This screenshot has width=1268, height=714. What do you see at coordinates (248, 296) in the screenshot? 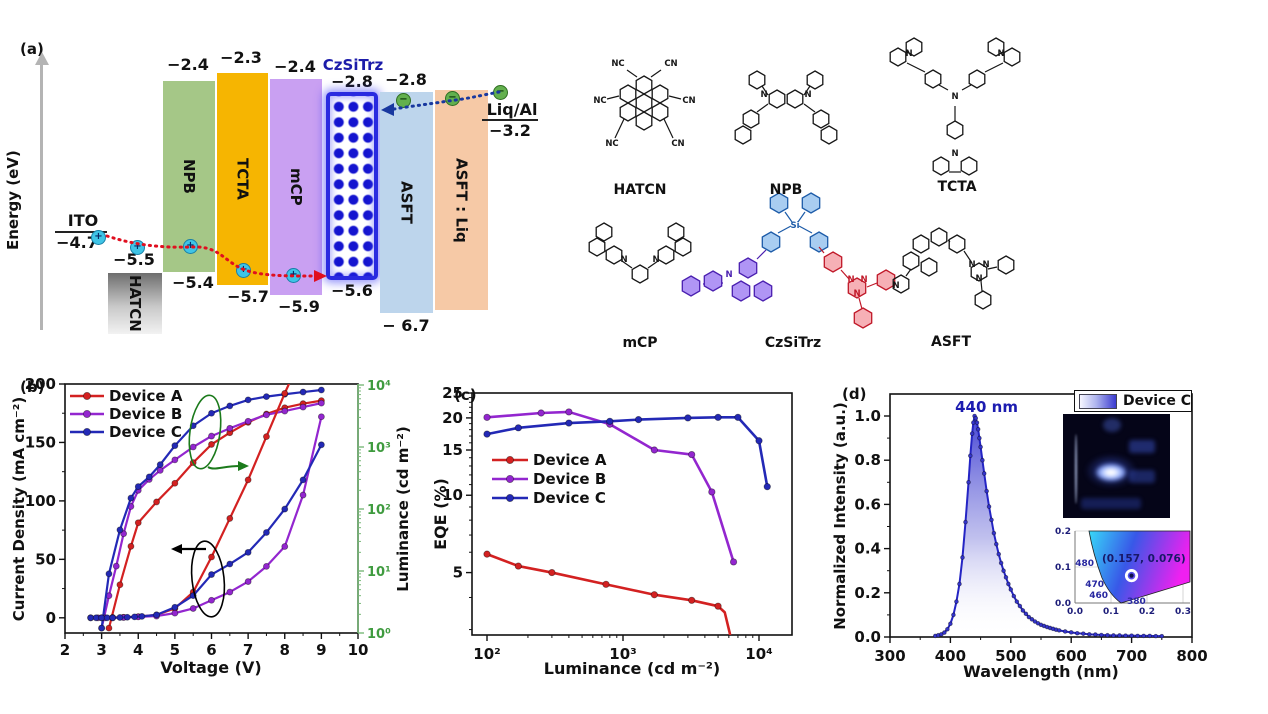
I see `tcta-homo: −5.7` at bounding box center [248, 296].